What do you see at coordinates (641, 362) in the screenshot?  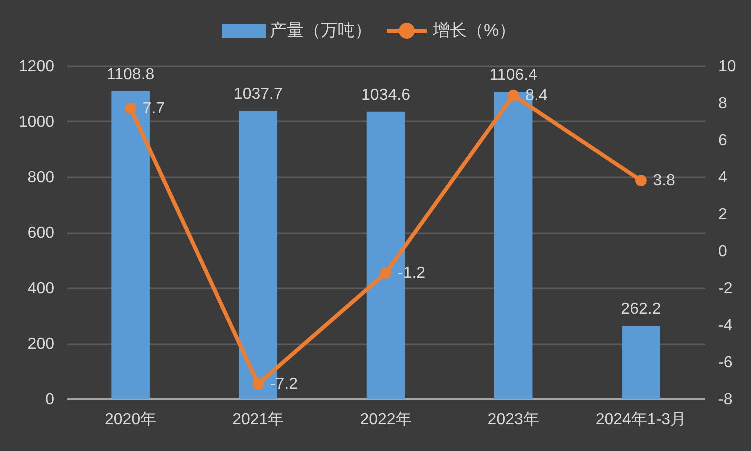 I see `bar` at bounding box center [641, 362].